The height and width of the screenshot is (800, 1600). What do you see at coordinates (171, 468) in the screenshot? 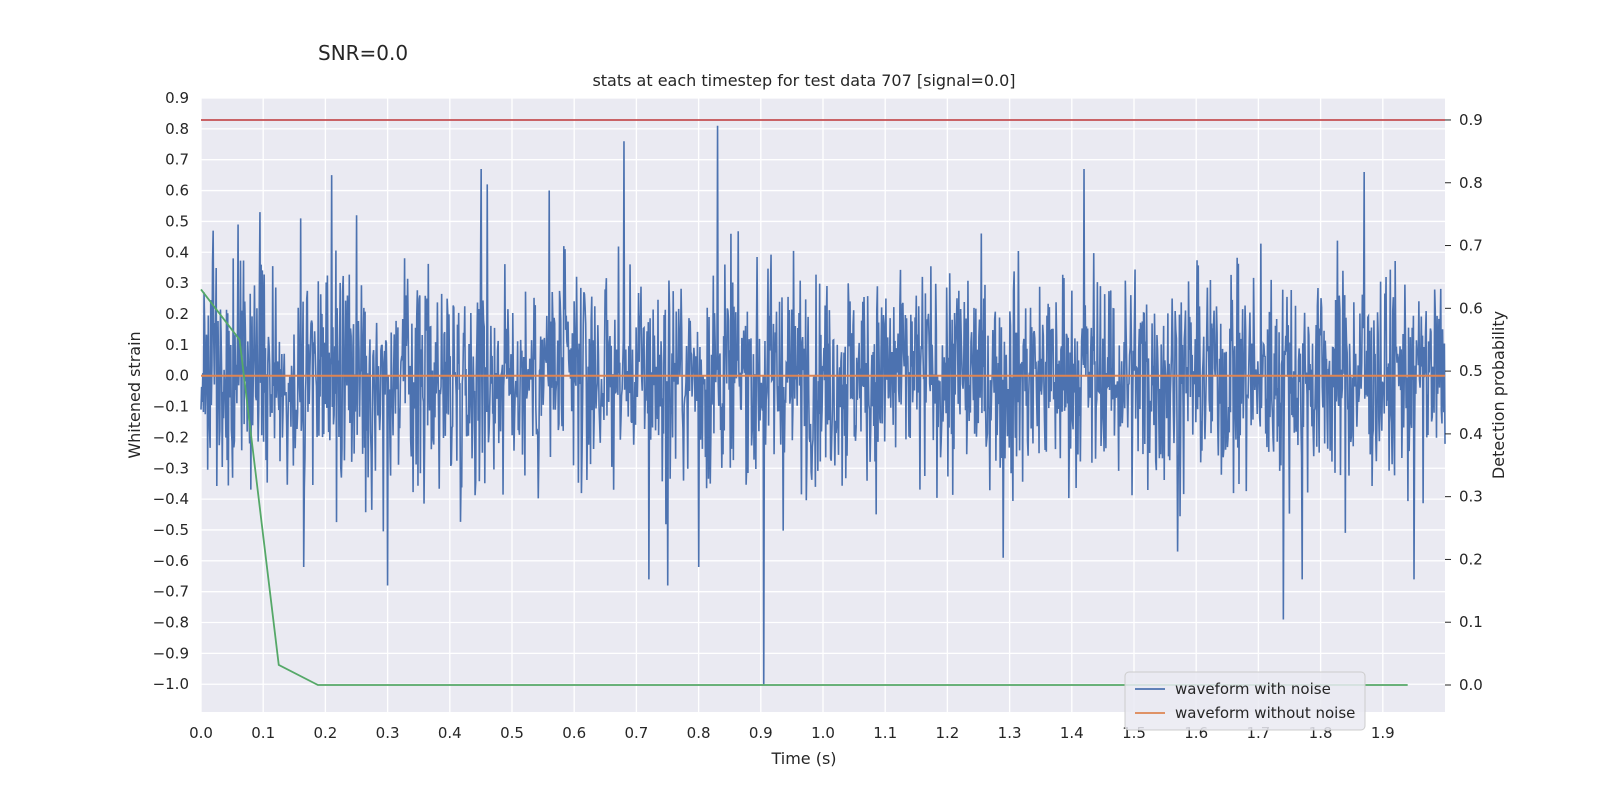
I see `y-tick-label: −0.3` at bounding box center [171, 468].